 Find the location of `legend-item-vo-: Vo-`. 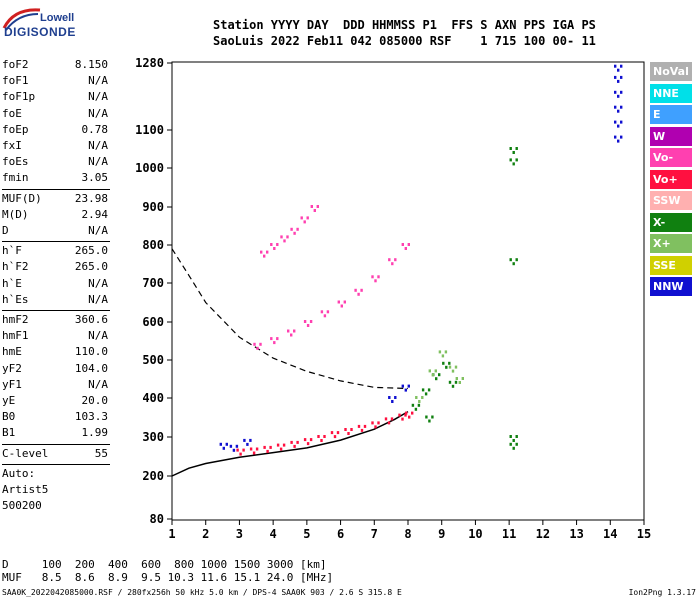

legend-item-vo-: Vo- is located at coordinates (671, 157).